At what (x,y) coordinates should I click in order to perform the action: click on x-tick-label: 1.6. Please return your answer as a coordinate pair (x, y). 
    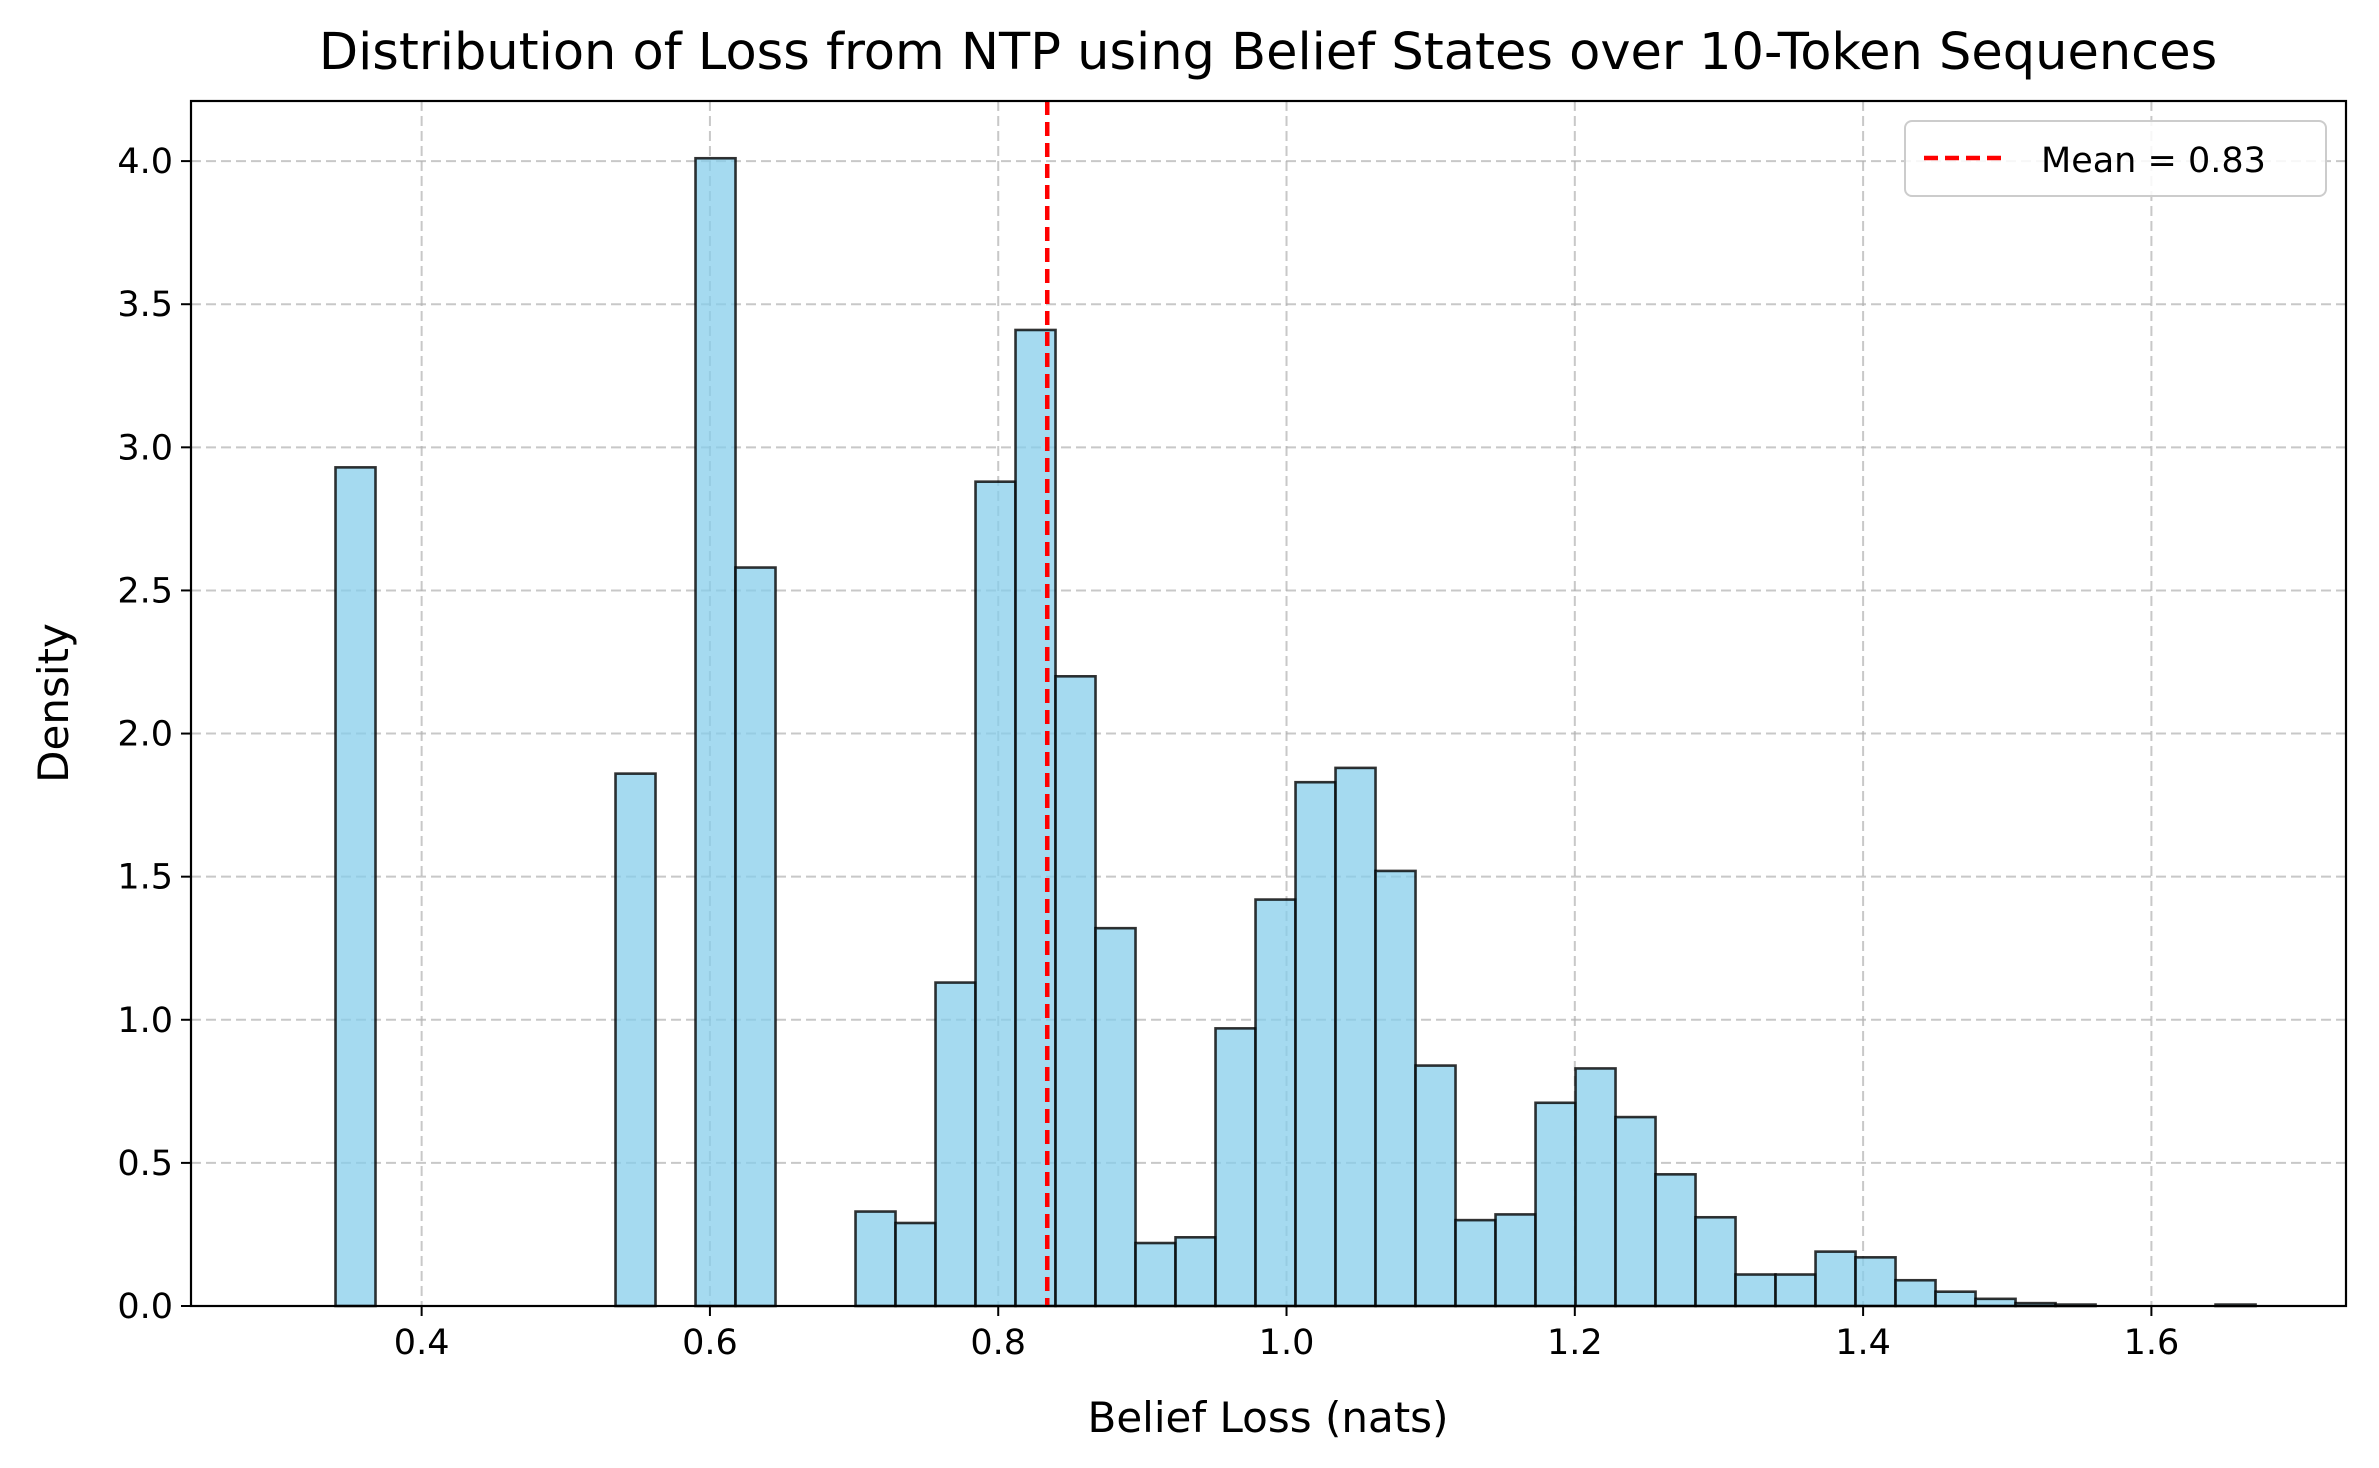
    Looking at the image, I should click on (2152, 1343).